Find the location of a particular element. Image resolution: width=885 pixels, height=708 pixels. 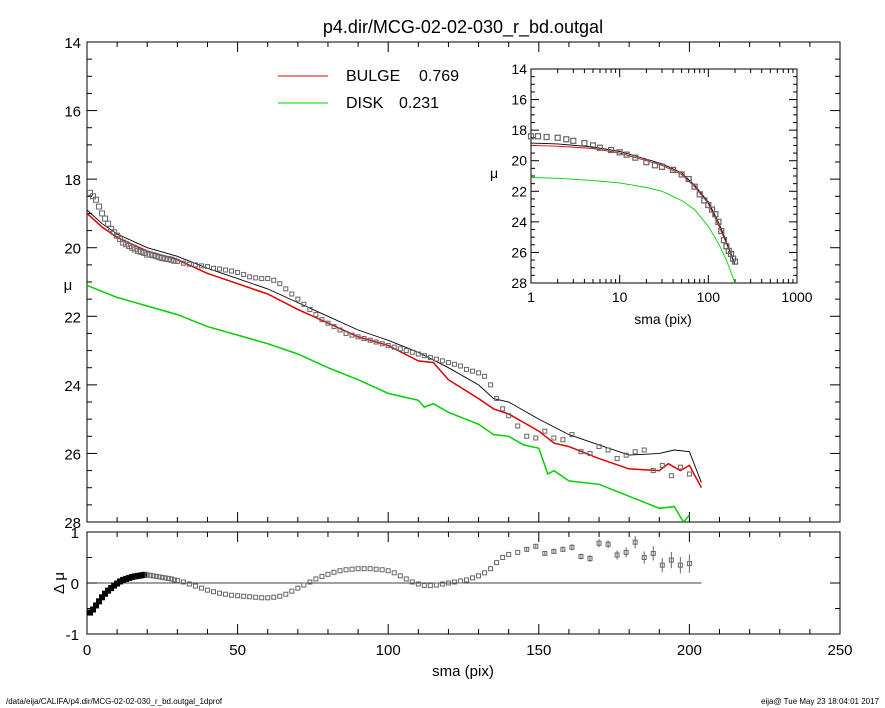

inset-x-tick-label: 10 is located at coordinates (620, 297).